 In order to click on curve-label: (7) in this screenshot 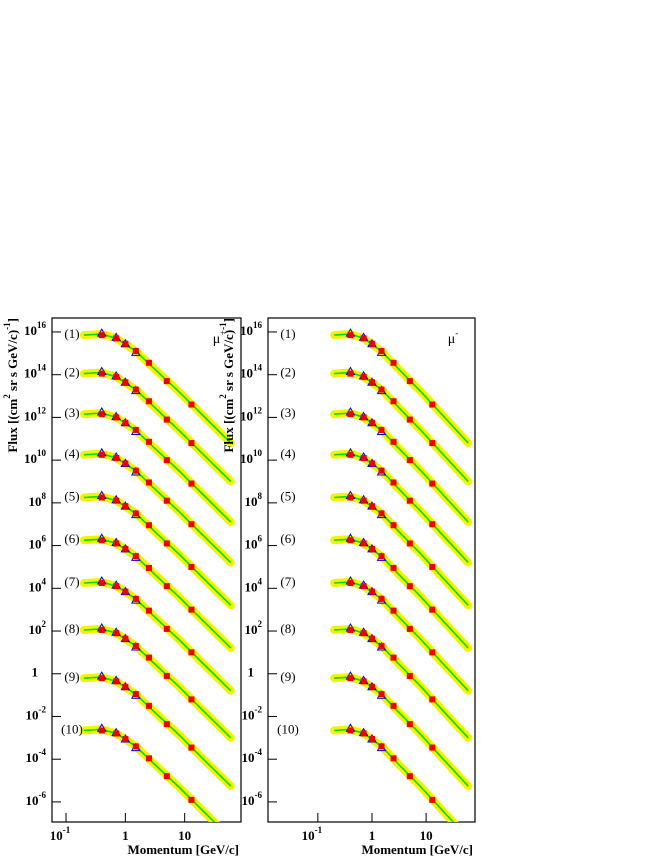, I will do `click(287, 581)`.